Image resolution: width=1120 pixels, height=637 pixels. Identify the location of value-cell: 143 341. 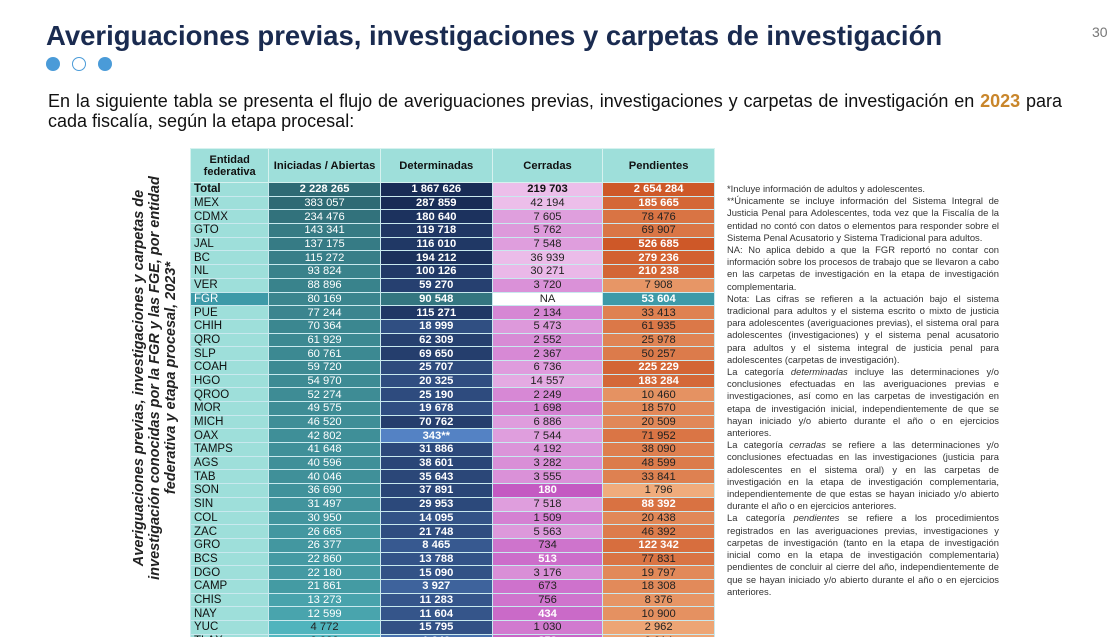
(324, 230).